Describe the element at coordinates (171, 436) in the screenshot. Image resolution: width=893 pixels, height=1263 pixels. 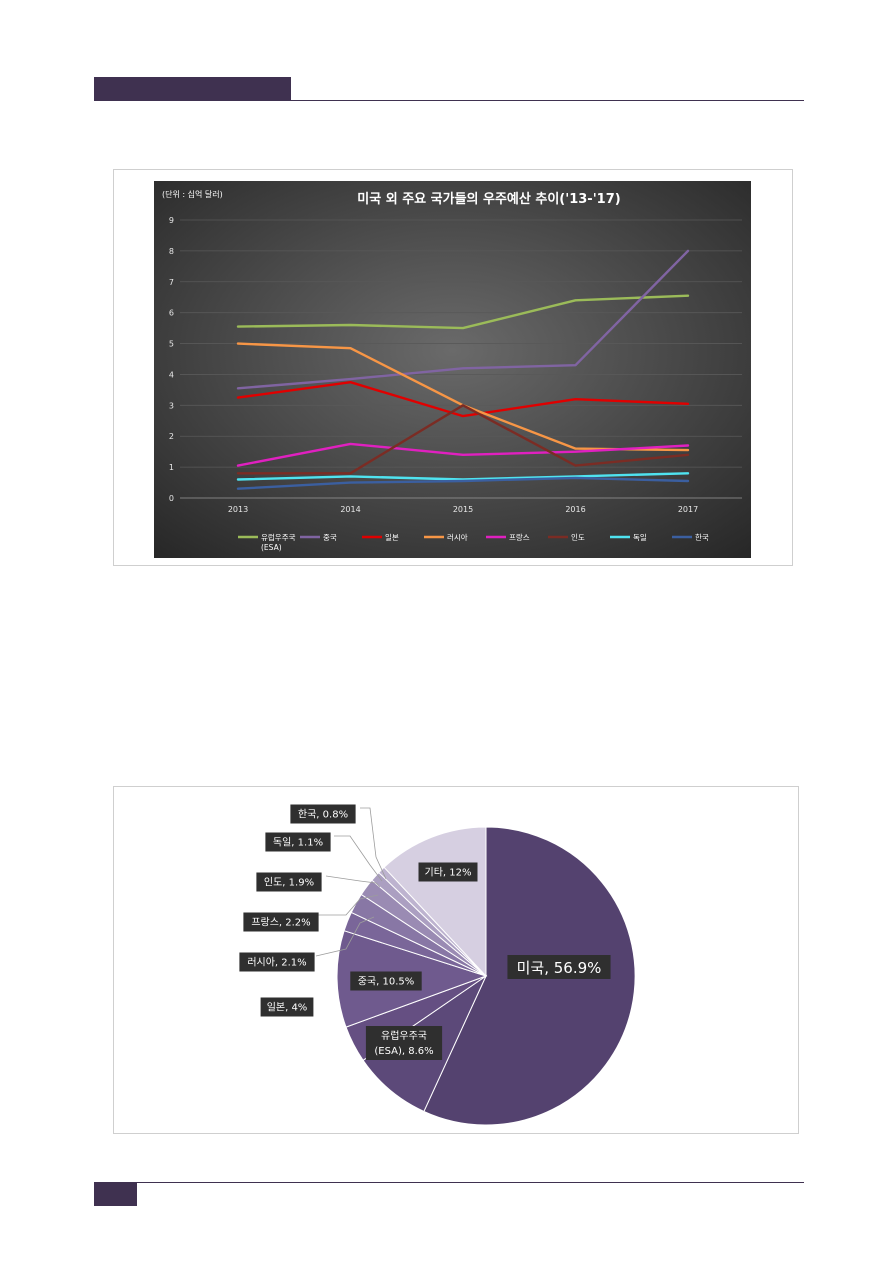
I see `y-tick-label: 2` at that location.